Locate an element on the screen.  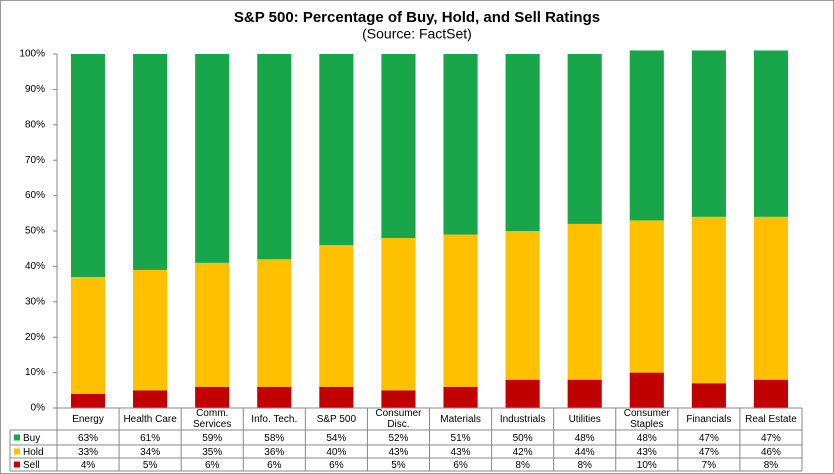
table-value: 46% is located at coordinates (771, 452).